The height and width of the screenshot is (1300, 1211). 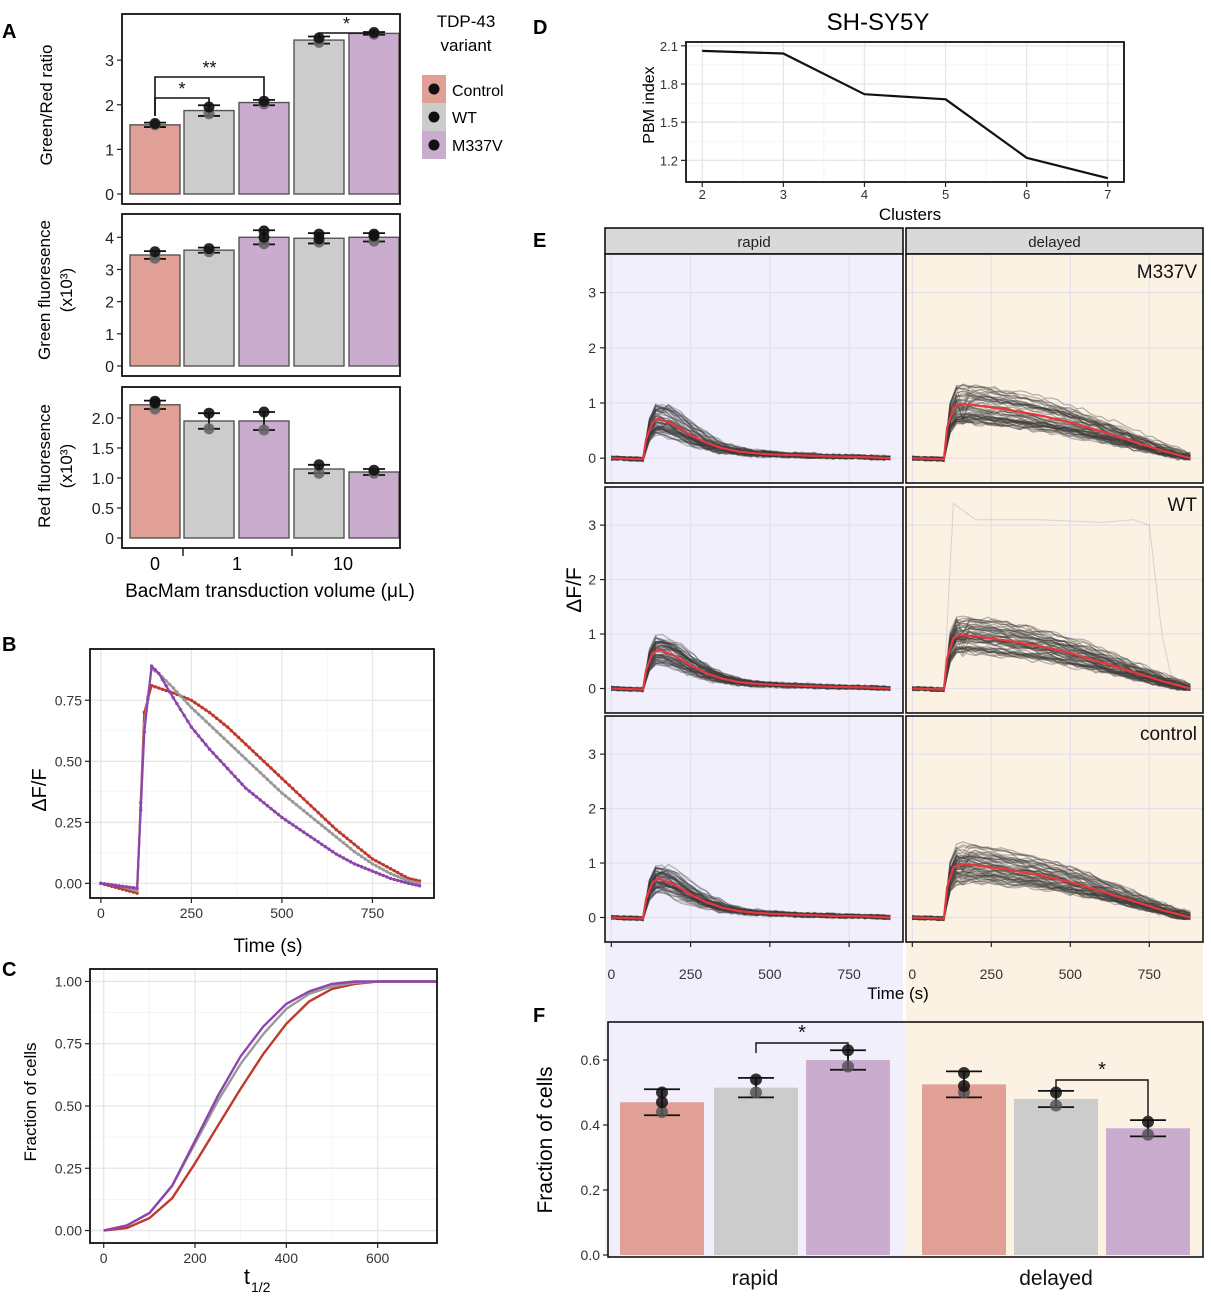 What do you see at coordinates (669, 46) in the screenshot?
I see `y-tick-label: 2.1` at bounding box center [669, 46].